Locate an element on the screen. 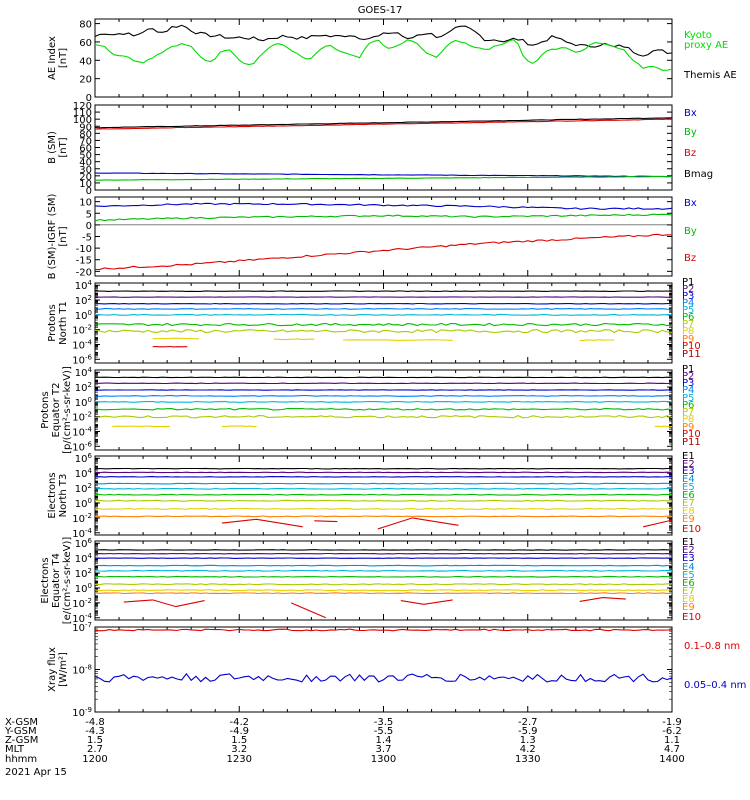 Image resolution: width=750 pixels, height=800 pixels. y-tick-label: 10⁻⁷ is located at coordinates (82, 627).